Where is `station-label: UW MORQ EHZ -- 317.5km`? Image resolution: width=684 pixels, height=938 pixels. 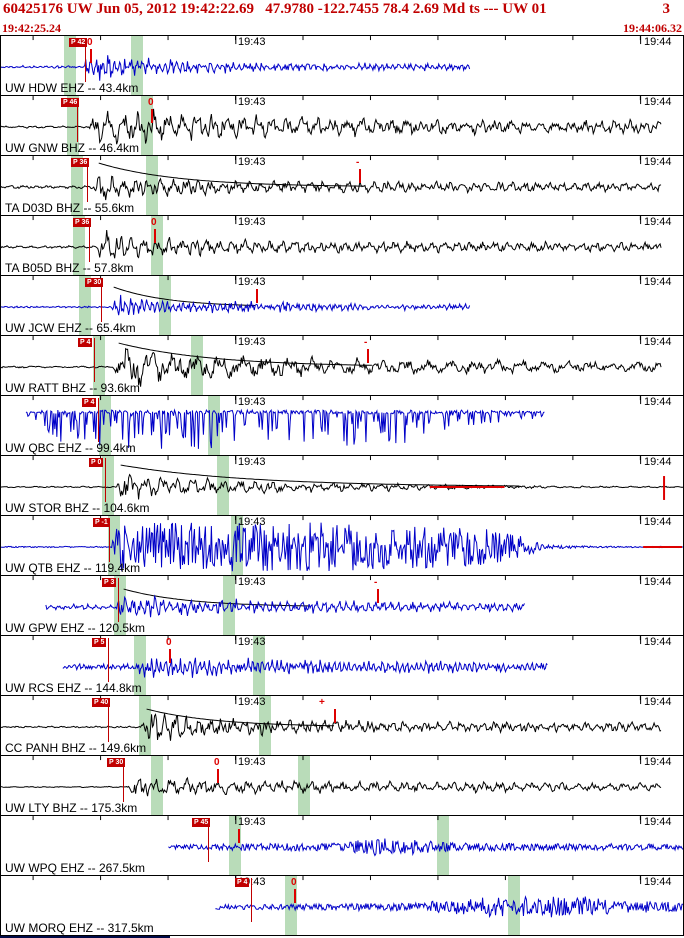
station-label: UW MORQ EHZ -- 317.5km is located at coordinates (79, 928).